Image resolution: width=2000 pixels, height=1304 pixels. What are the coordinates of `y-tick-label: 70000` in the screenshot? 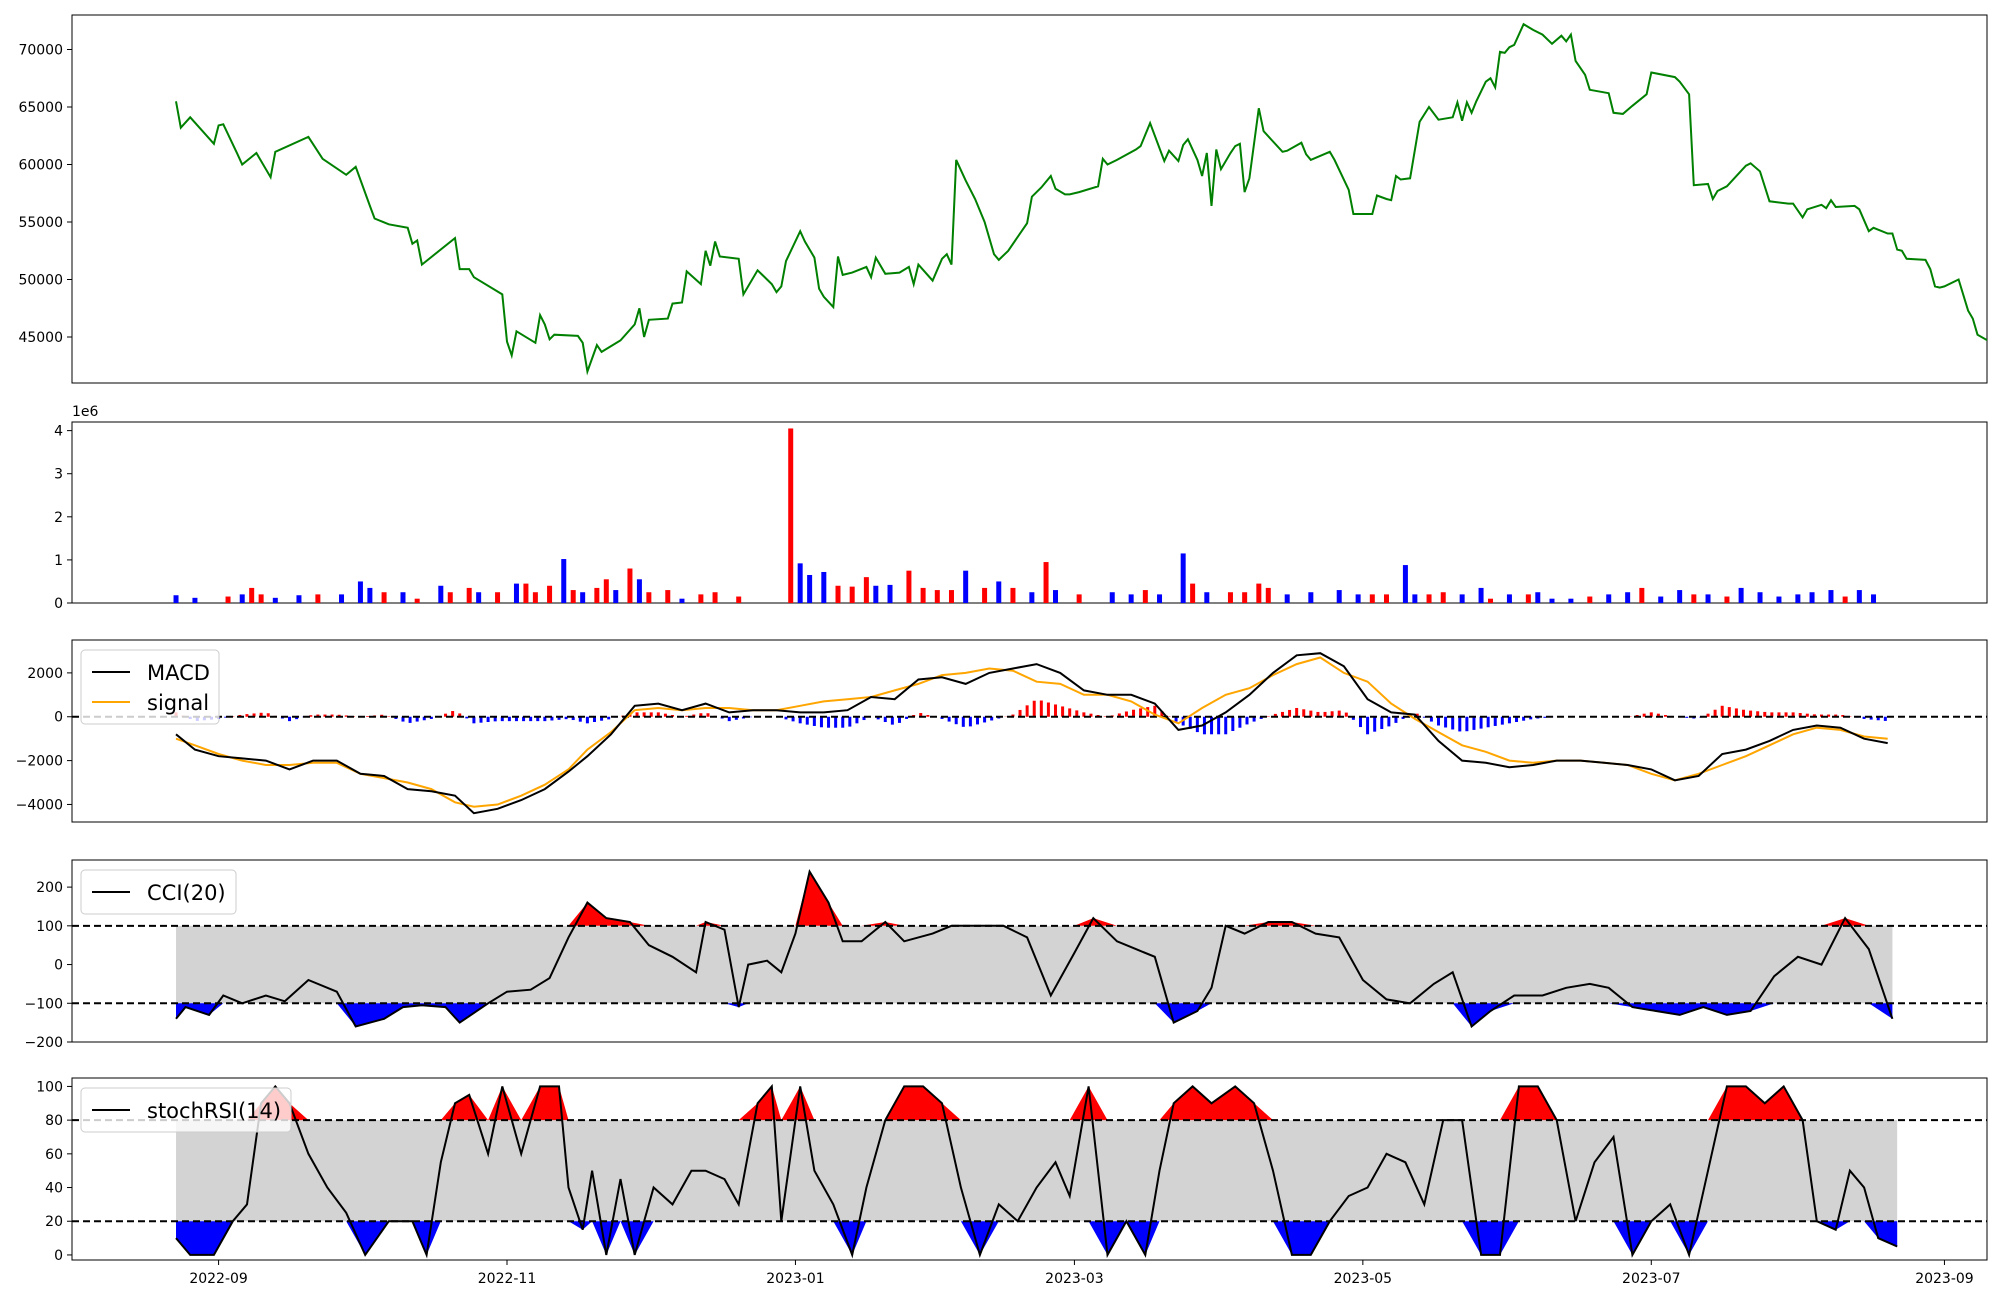 It's located at (40, 51).